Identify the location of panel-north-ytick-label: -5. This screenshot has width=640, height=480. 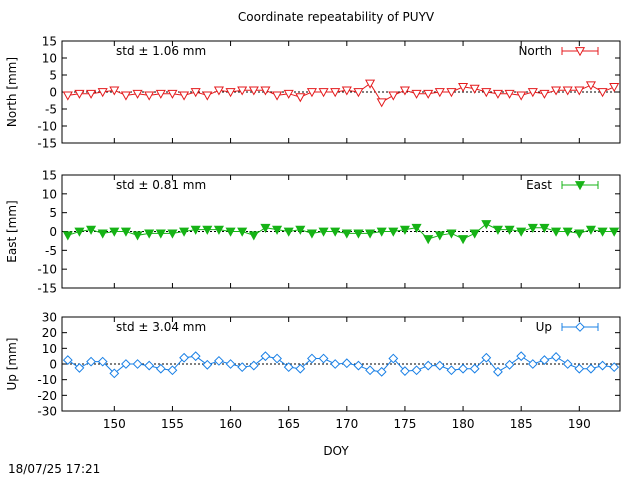
(51, 110).